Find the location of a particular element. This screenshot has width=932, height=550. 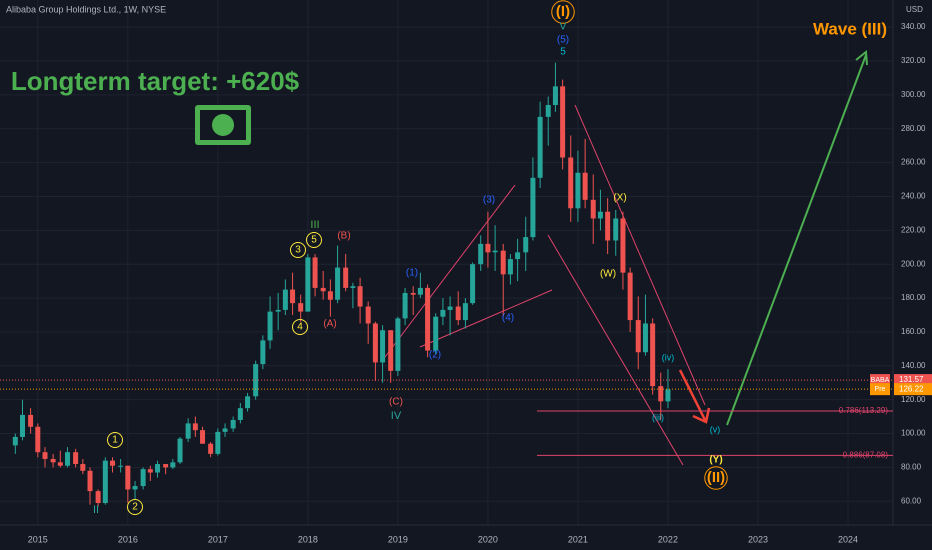

y-tick-label: 240.00 is located at coordinates (913, 196).